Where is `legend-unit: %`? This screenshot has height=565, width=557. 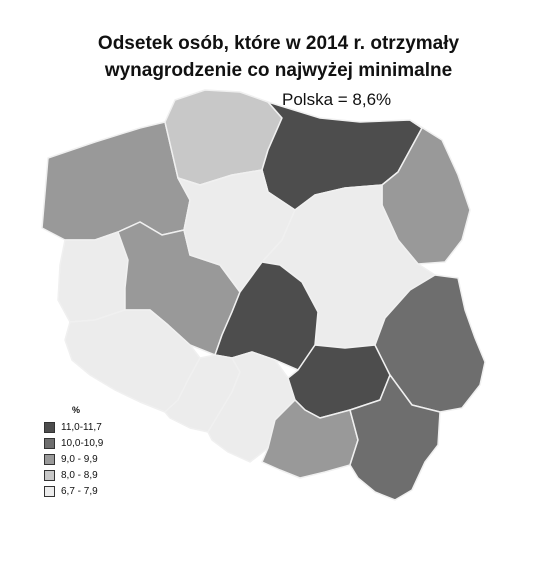
legend-unit: % is located at coordinates (76, 410).